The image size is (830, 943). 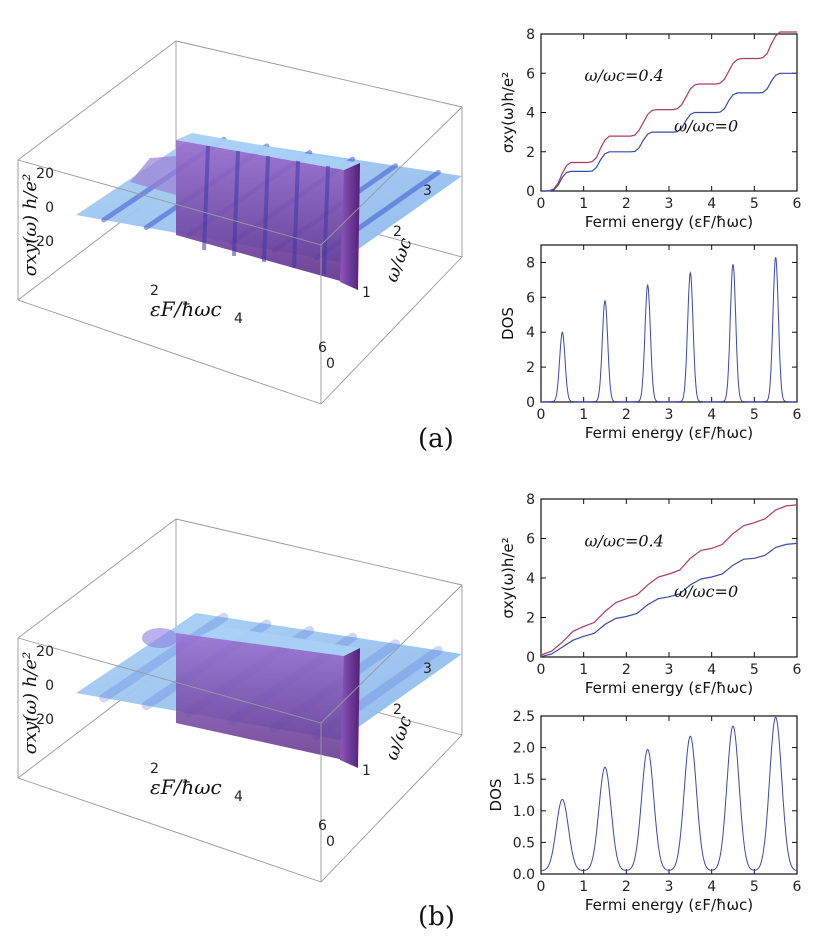 What do you see at coordinates (153, 175) in the screenshot?
I see `ridge-step` at bounding box center [153, 175].